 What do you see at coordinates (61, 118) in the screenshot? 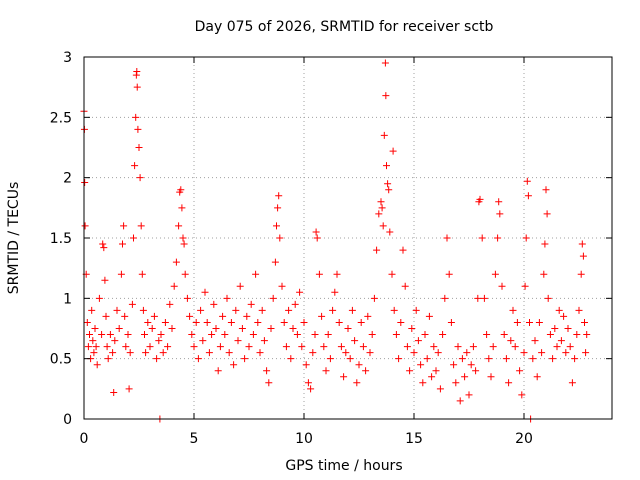
I see `y-tick-label: 2.5` at bounding box center [61, 118].